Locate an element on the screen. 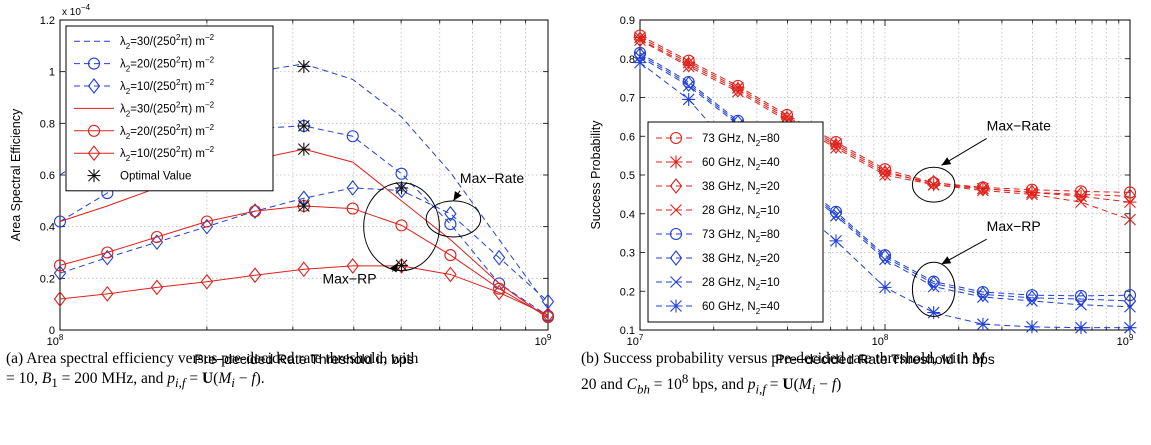  y-tick-label: 0.6 is located at coordinates (627, 137).